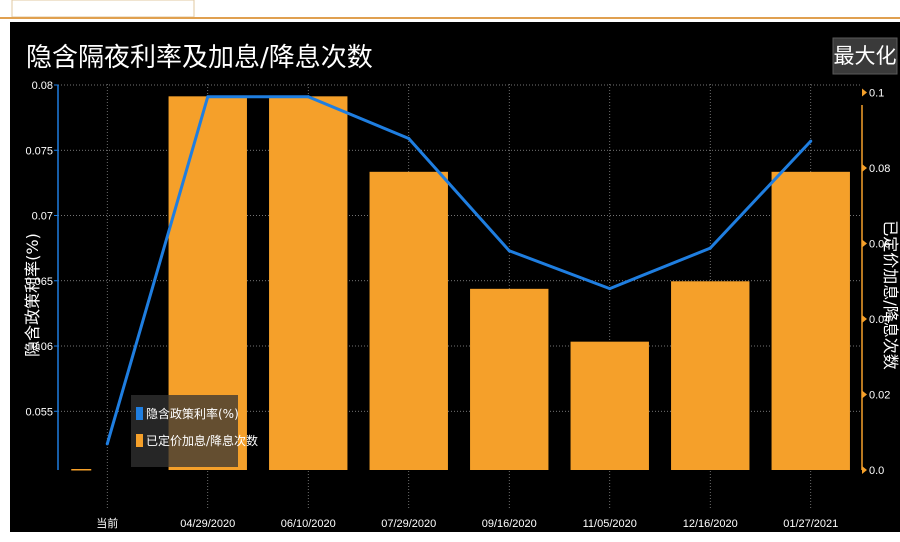 Image resolution: width=900 pixels, height=542 pixels. What do you see at coordinates (876, 94) in the screenshot?
I see `y2-tick-label: 0.1` at bounding box center [876, 94].